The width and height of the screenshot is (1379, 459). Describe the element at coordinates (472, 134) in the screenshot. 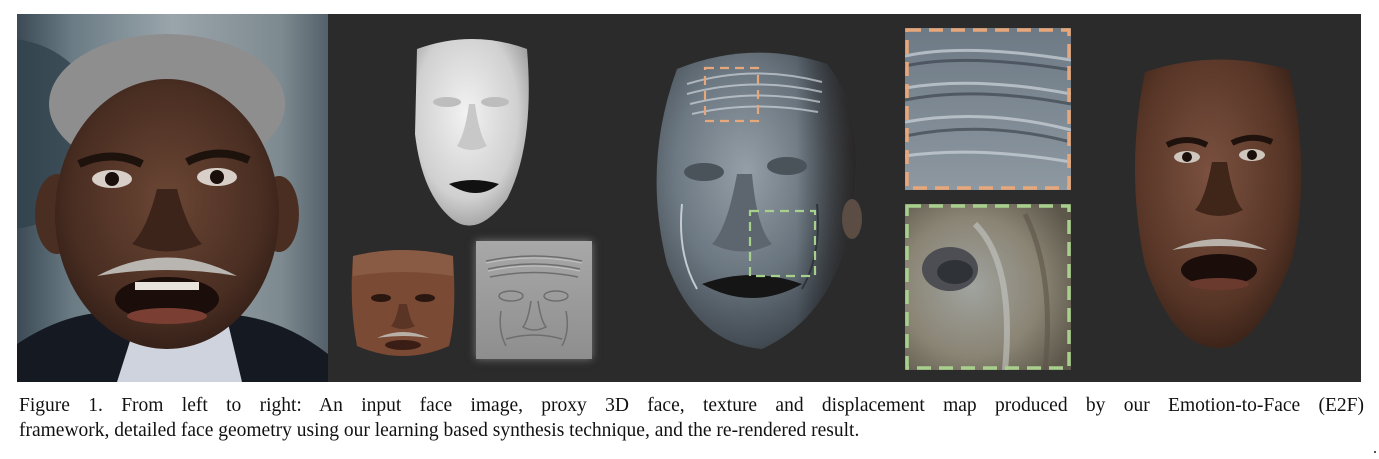

I see `proxy-3d-face` at that location.